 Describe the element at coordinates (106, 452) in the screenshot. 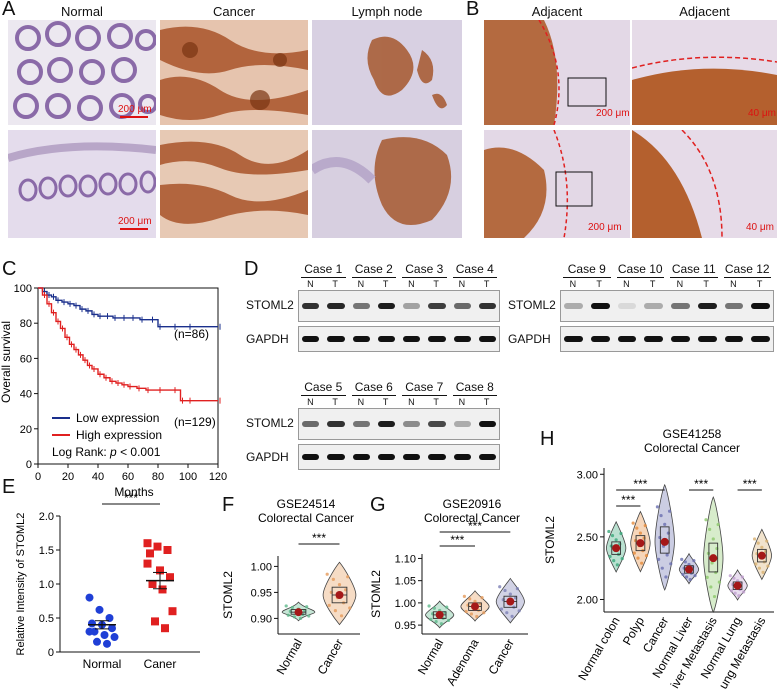

I see `log-rank-text: Log Rank: p < 0.001` at that location.